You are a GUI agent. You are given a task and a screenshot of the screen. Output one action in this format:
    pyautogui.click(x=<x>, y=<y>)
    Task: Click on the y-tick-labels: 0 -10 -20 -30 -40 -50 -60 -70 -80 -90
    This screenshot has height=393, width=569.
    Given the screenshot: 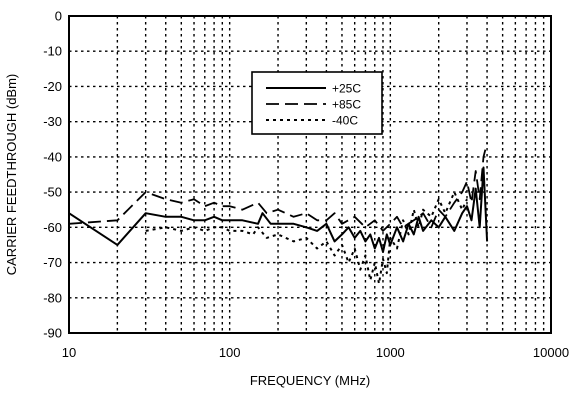 What is the action you would take?
    pyautogui.click(x=52, y=175)
    